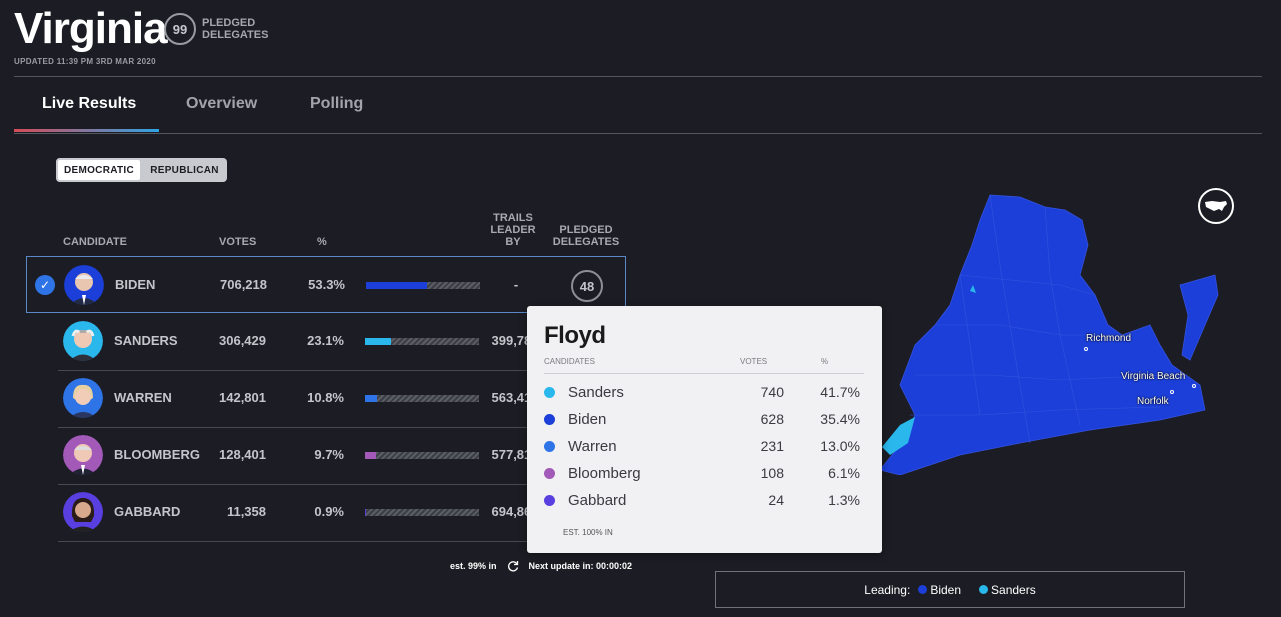 Image resolution: width=1281 pixels, height=617 pixels. I want to click on tab-overview: Overview, so click(222, 103).